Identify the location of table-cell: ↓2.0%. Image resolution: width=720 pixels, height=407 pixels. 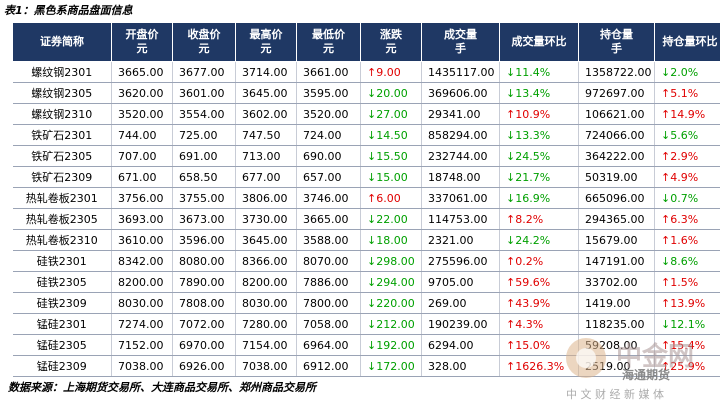
(687, 72).